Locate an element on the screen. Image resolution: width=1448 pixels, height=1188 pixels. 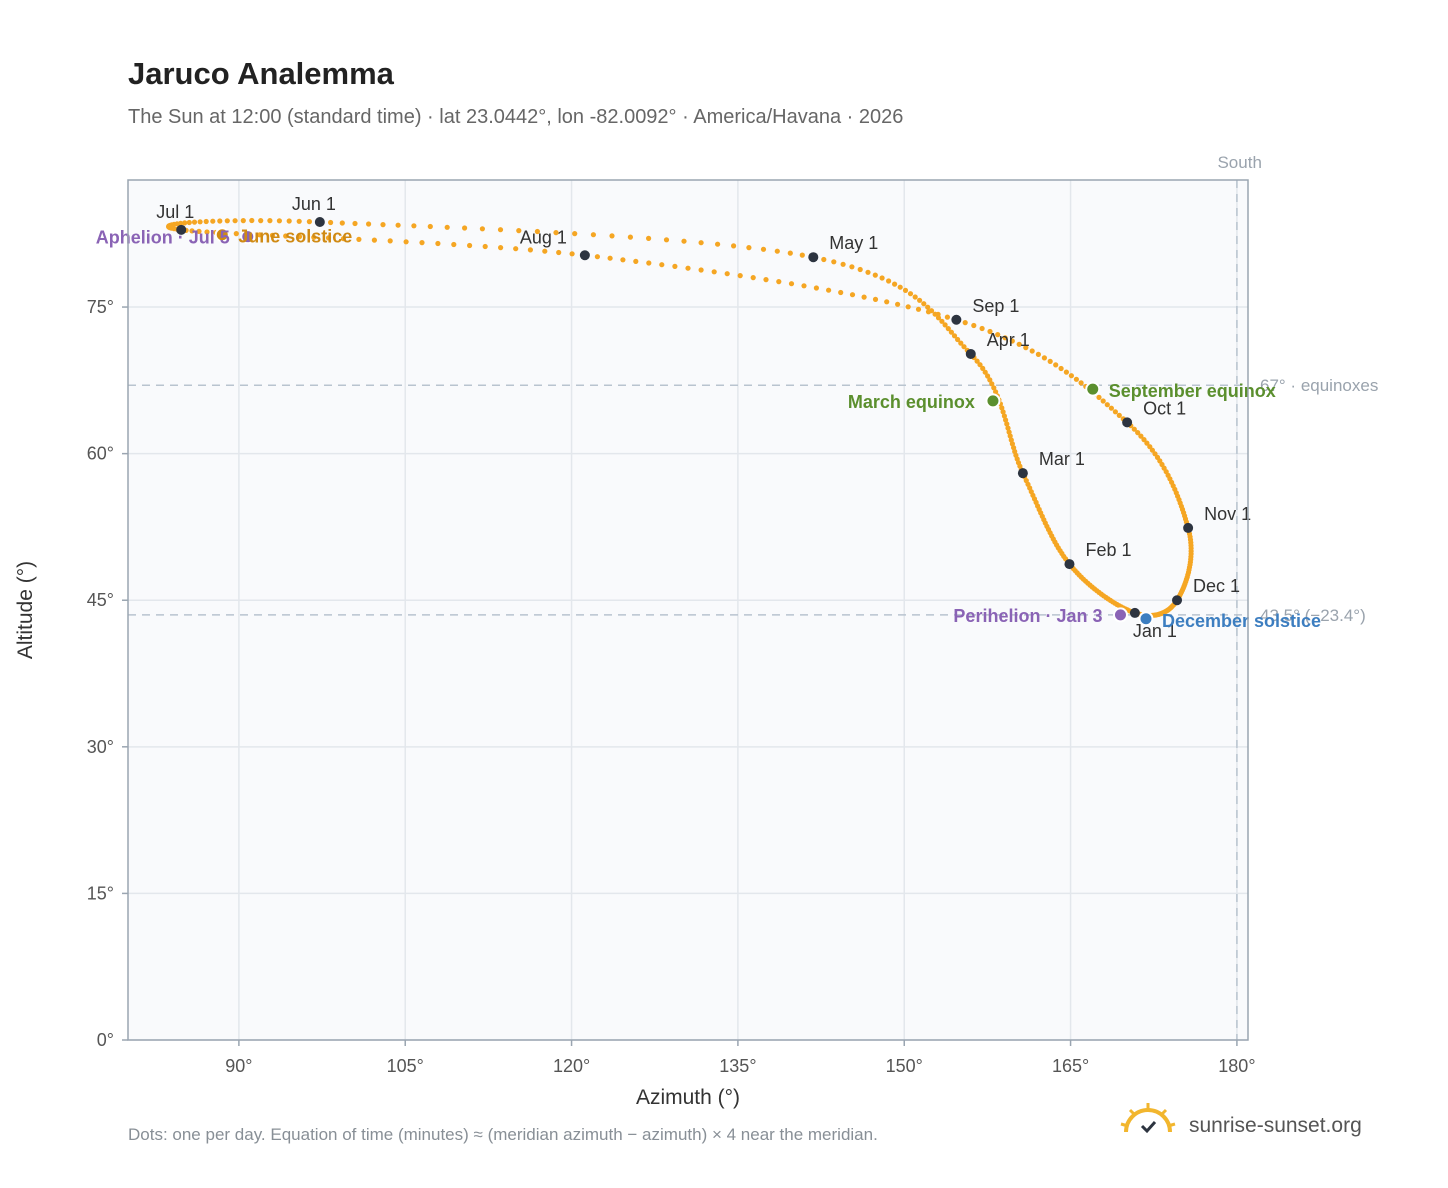
month-label: Apr 1 is located at coordinates (1008, 340).